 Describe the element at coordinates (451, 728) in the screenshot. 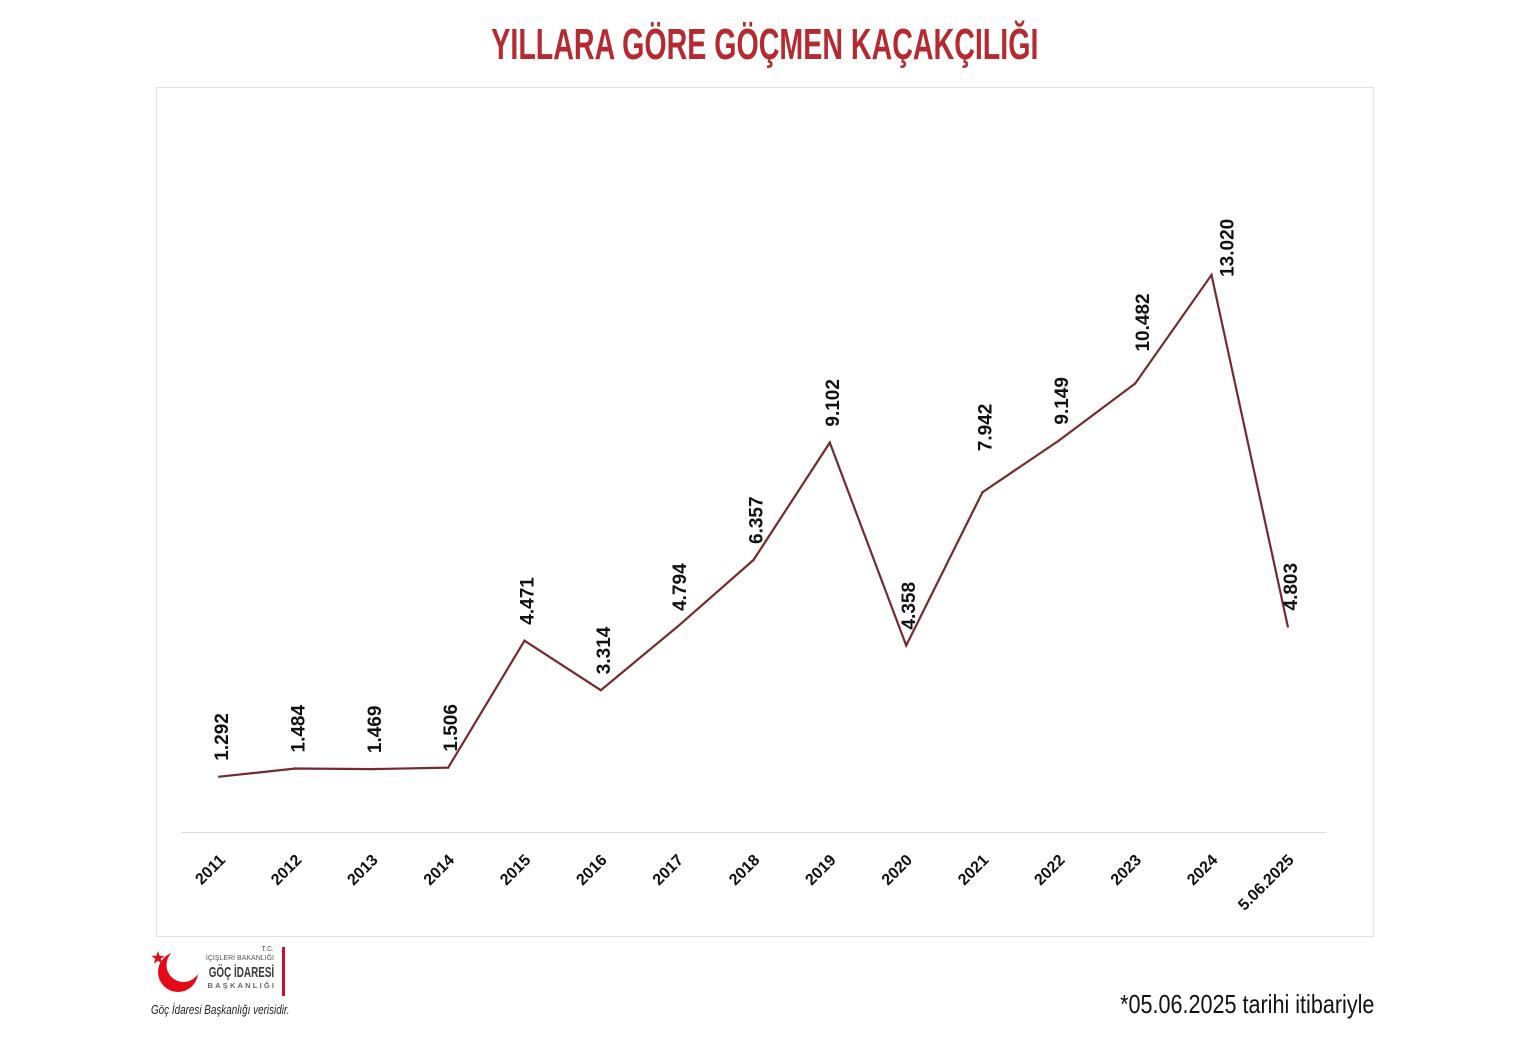

I see `data-label: 1.506` at that location.